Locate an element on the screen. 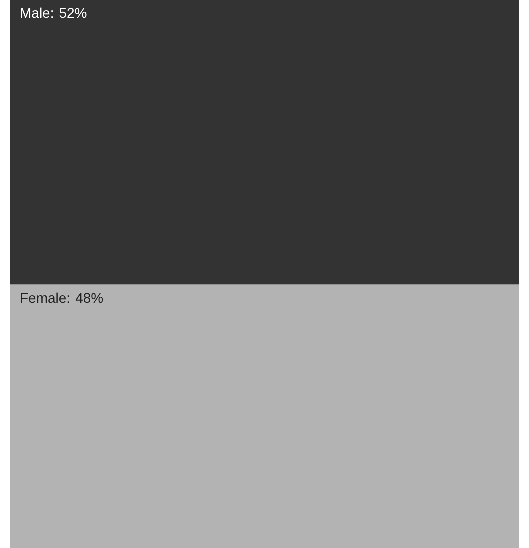  data-label: 52% is located at coordinates (73, 12).